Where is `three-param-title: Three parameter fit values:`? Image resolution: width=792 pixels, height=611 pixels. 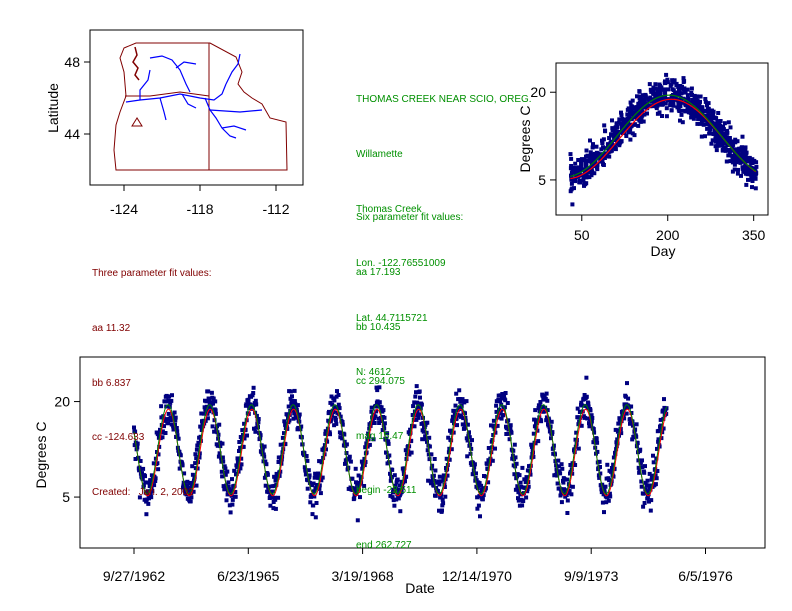 three-param-title: Three parameter fit values: is located at coordinates (152, 274).